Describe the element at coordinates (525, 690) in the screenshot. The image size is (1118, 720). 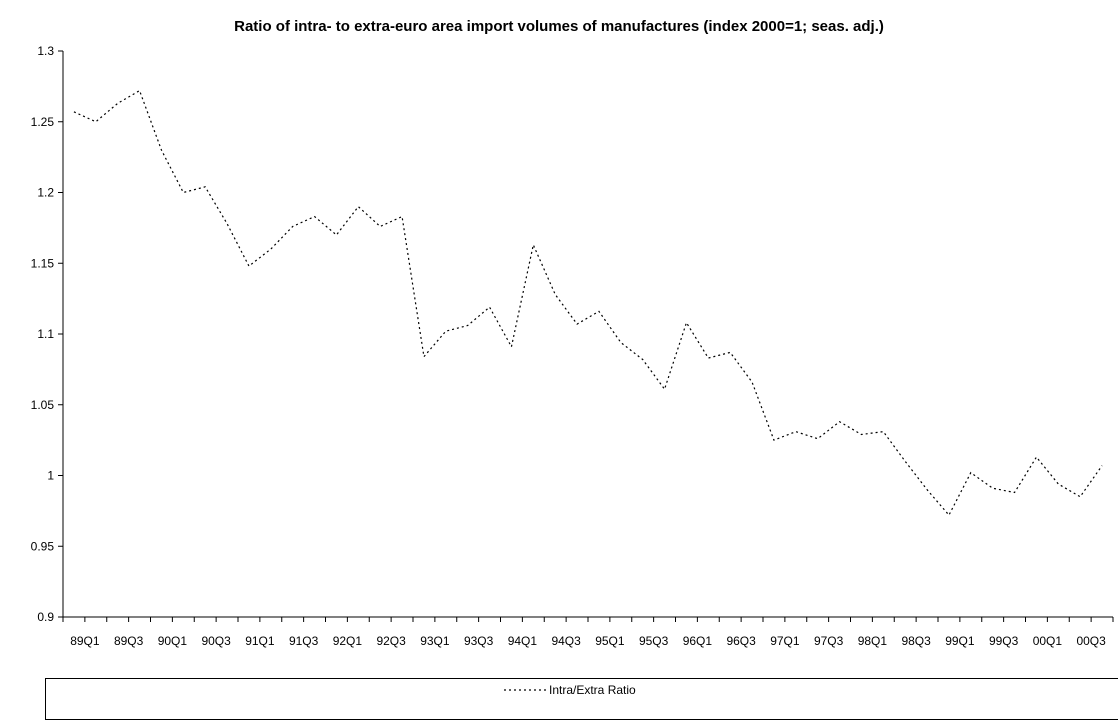
I see `legend-swatch-intra-extra-ratio` at that location.